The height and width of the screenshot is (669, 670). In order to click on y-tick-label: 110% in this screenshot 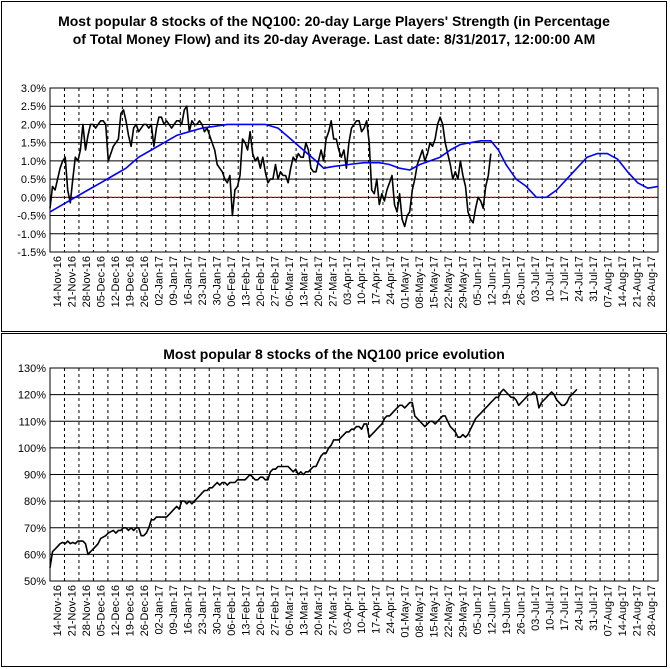, I will do `click(33, 422)`.